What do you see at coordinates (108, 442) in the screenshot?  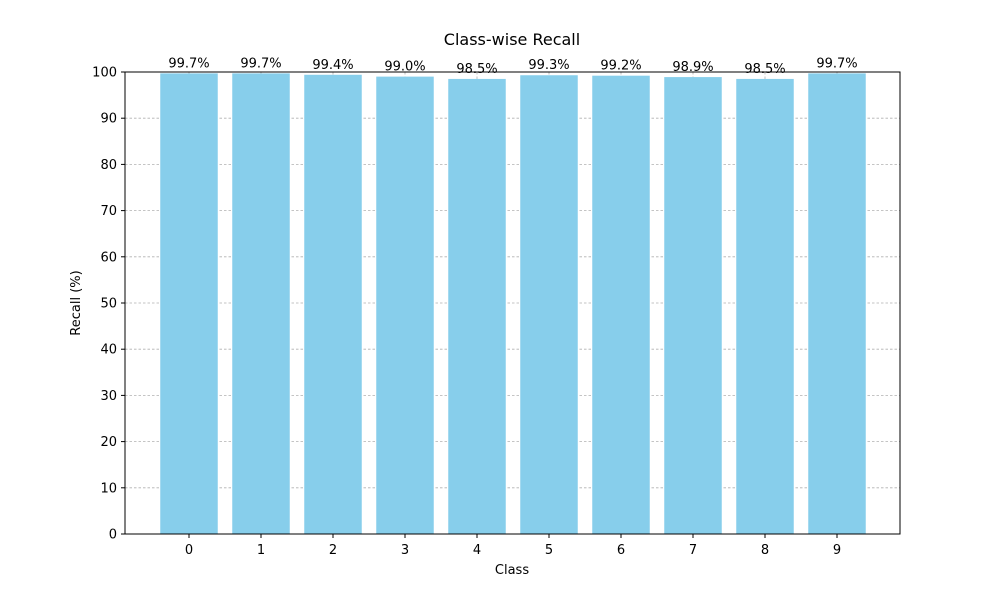 I see `y-tick-label: 20` at bounding box center [108, 442].